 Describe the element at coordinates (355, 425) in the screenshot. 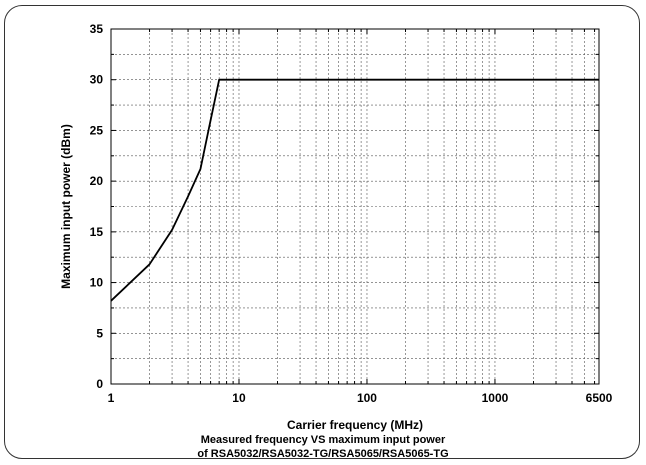

I see `x-axis-title: Carrier frequency (MHz)` at that location.